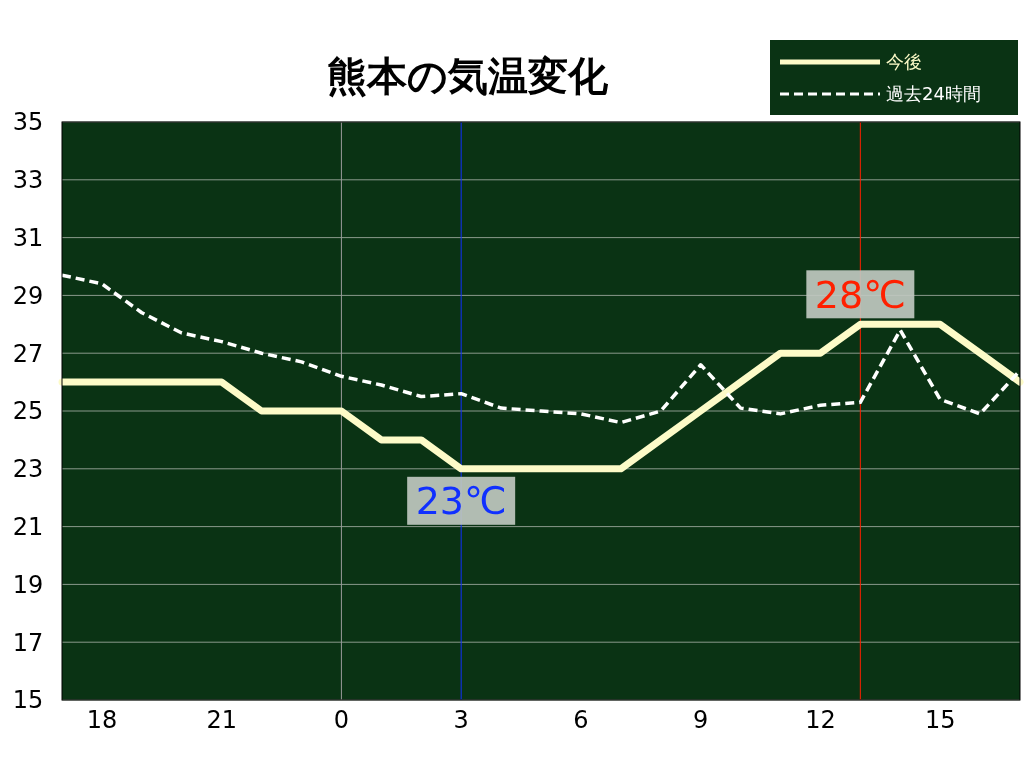 The image size is (1024, 768). I want to click on x-tick-label: 15, so click(940, 720).